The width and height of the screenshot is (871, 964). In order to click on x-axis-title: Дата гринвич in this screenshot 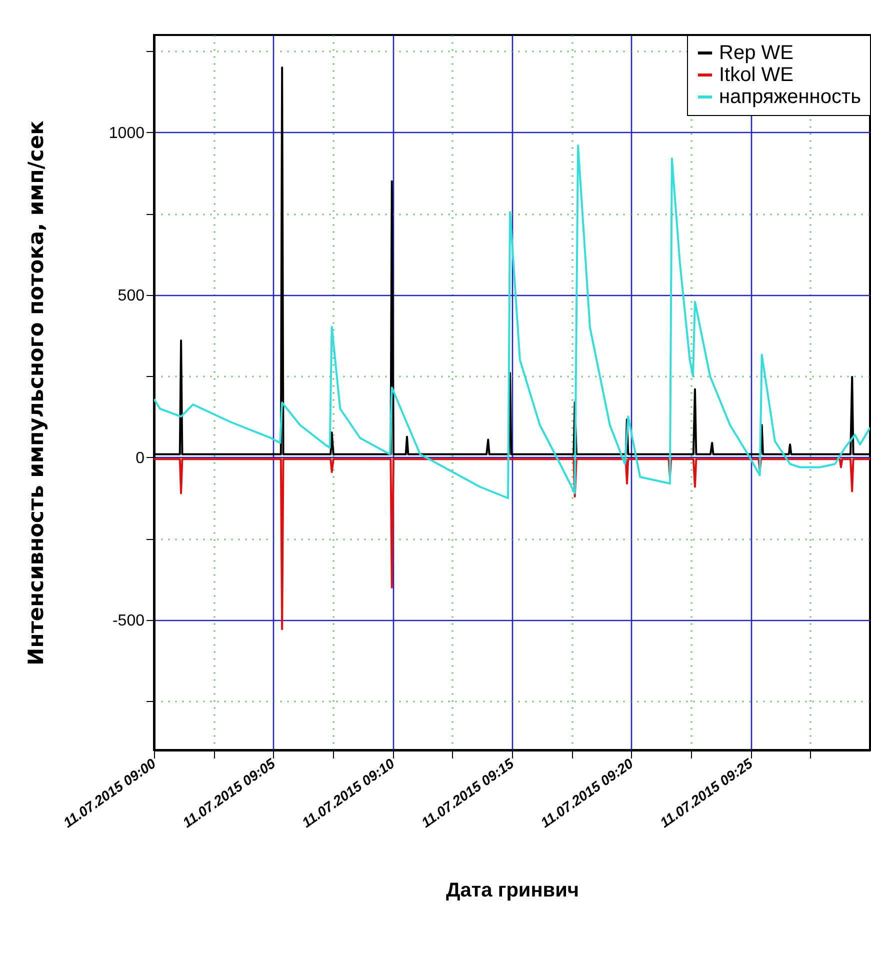, I will do `click(512, 891)`.